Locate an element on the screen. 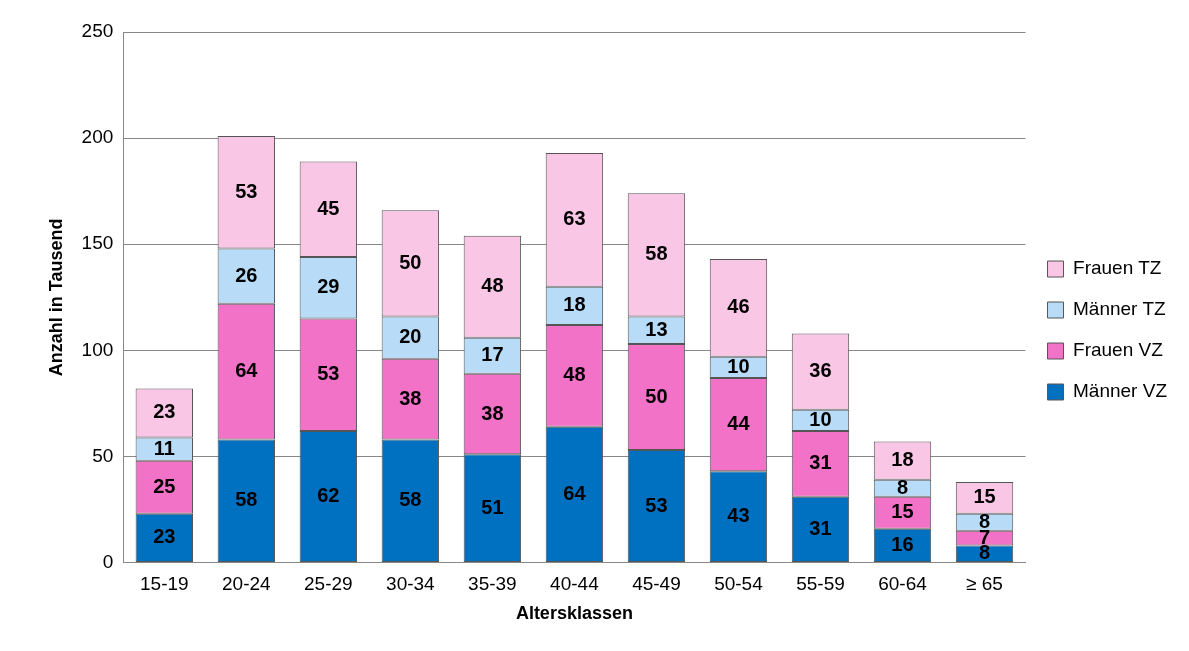  legend-label: Frauen VZ is located at coordinates (1118, 350).